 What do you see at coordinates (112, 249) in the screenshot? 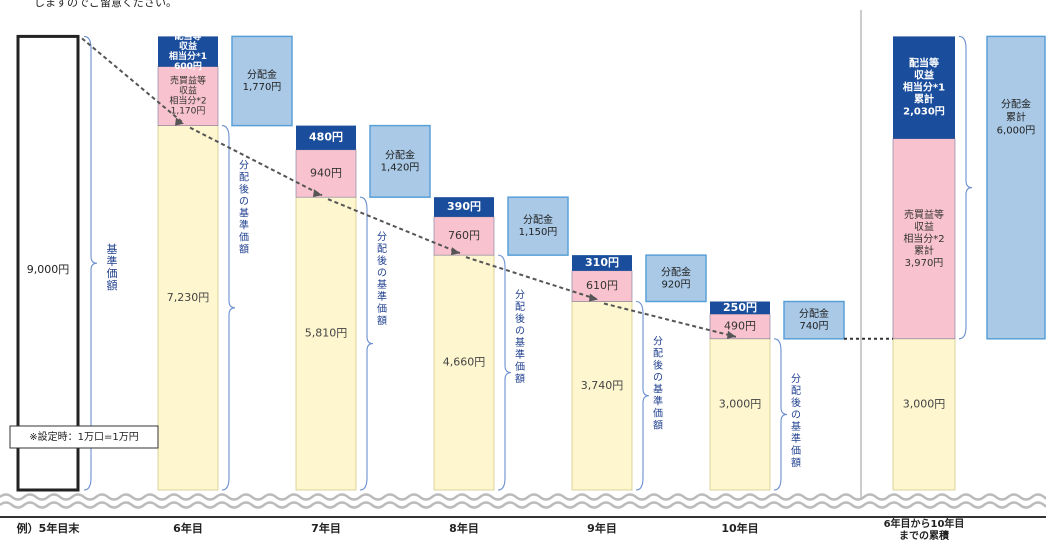
I see `initial-brace-label: 基` at bounding box center [112, 249].